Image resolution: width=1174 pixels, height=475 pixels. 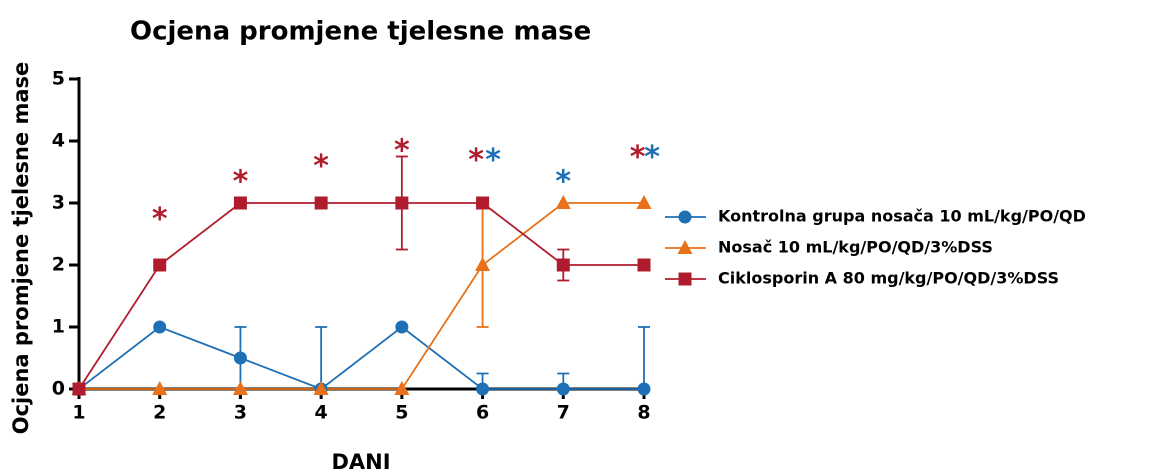 What do you see at coordinates (360, 32) in the screenshot?
I see `chart-title: Ocjena promjene tjelesne mase` at bounding box center [360, 32].